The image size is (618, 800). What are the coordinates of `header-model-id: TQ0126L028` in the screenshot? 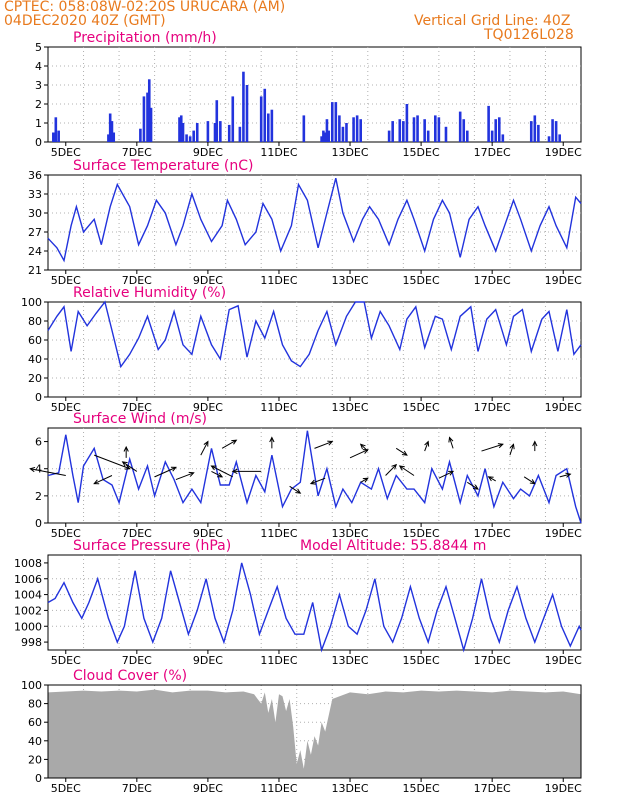 It's located at (529, 35).